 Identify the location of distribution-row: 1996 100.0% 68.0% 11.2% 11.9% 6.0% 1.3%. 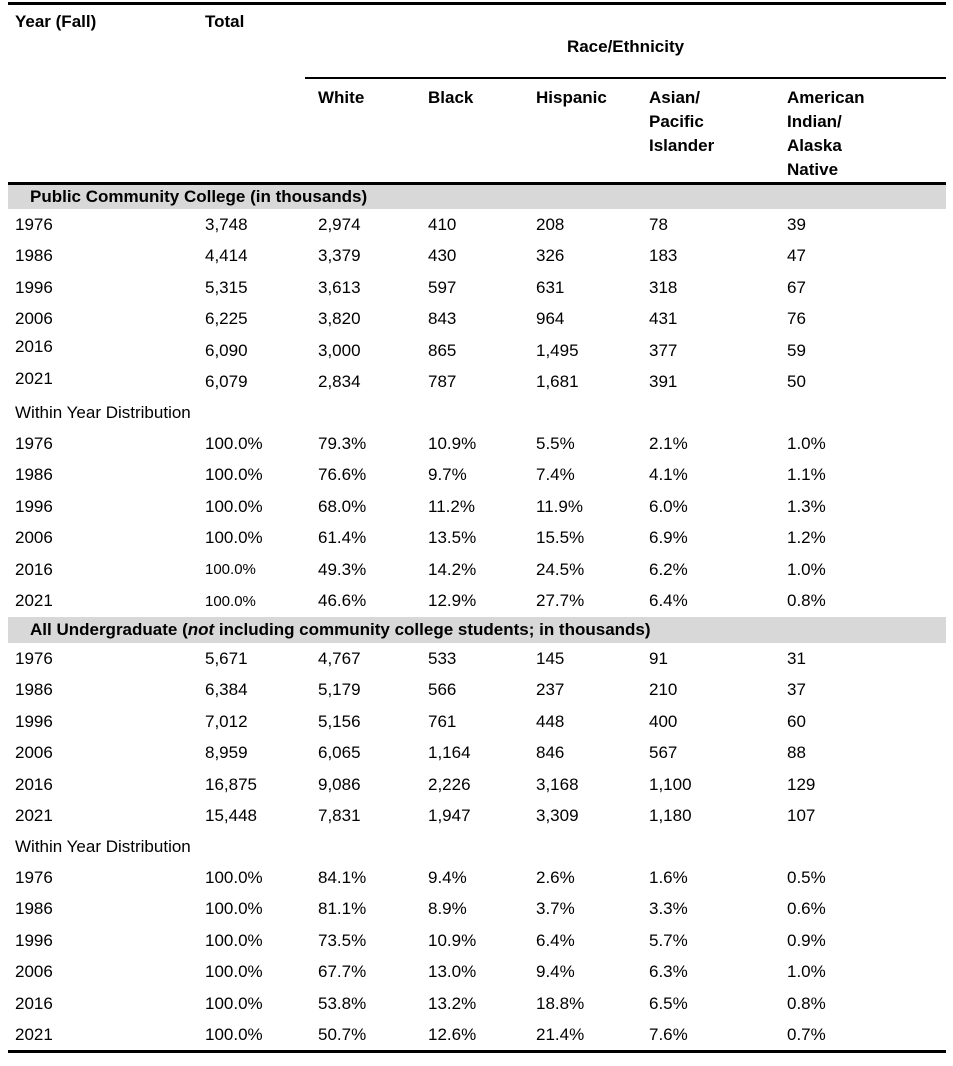
(477, 507).